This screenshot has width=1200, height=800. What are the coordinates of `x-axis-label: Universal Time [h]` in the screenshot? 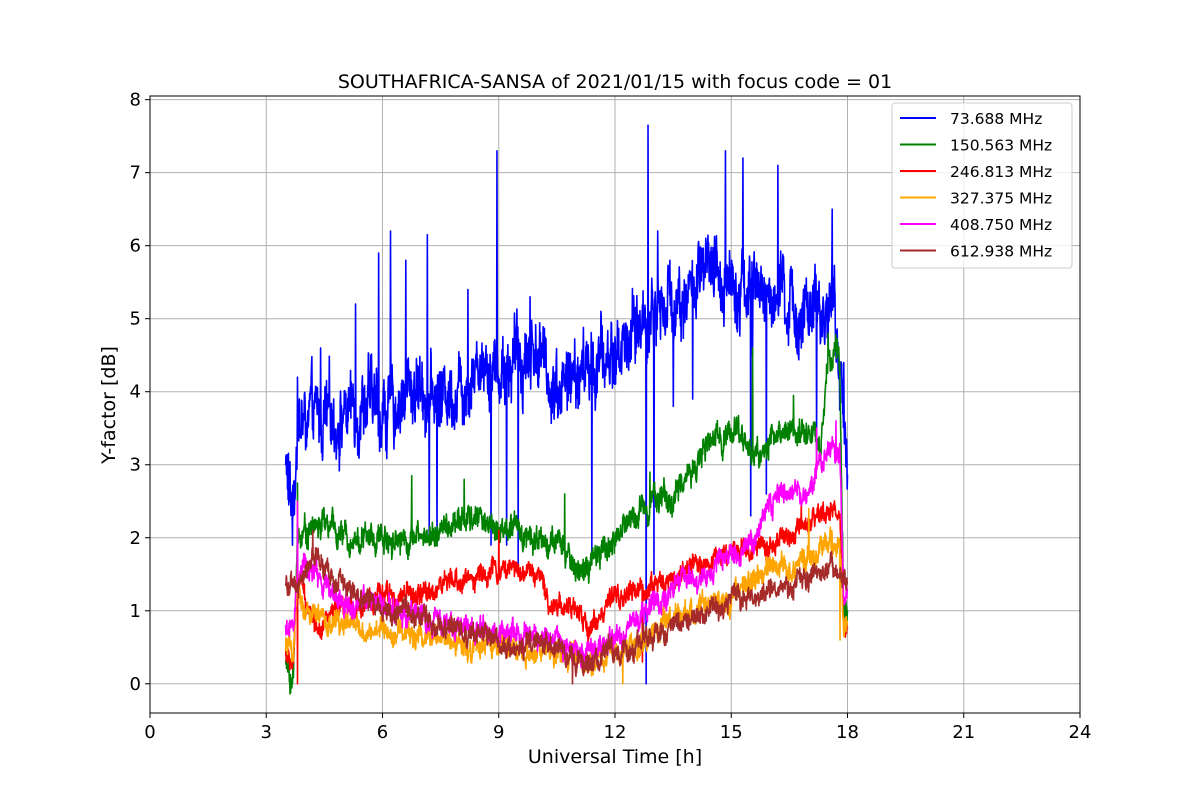 It's located at (615, 757).